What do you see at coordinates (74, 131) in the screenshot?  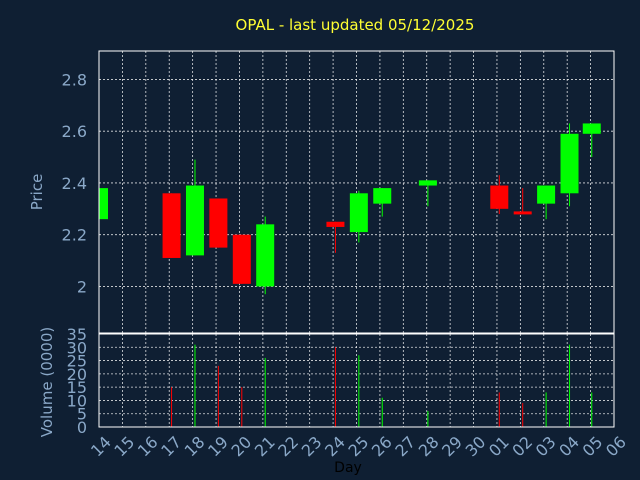 I see `price-tick-label: 2.6` at bounding box center [74, 131].